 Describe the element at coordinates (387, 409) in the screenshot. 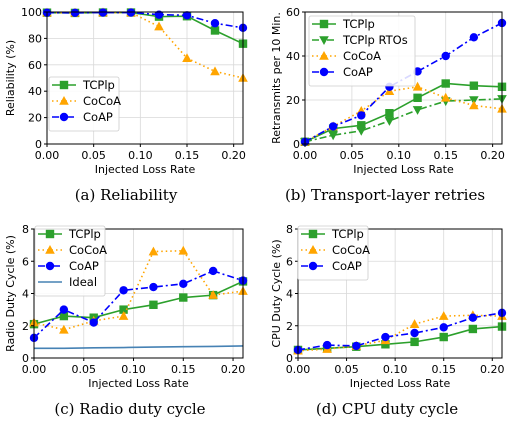

I see `panel-caption: (d) CPU duty cycle` at that location.